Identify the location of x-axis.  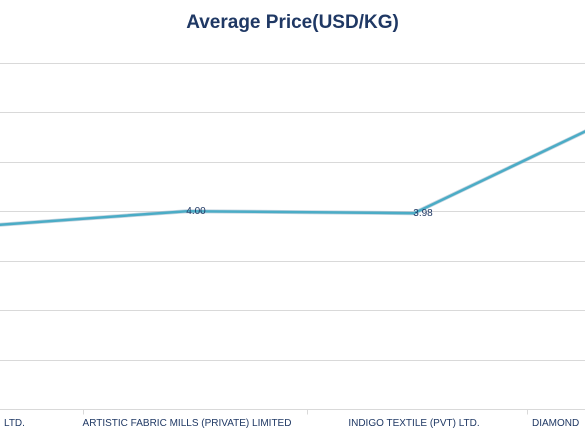
(292, 412).